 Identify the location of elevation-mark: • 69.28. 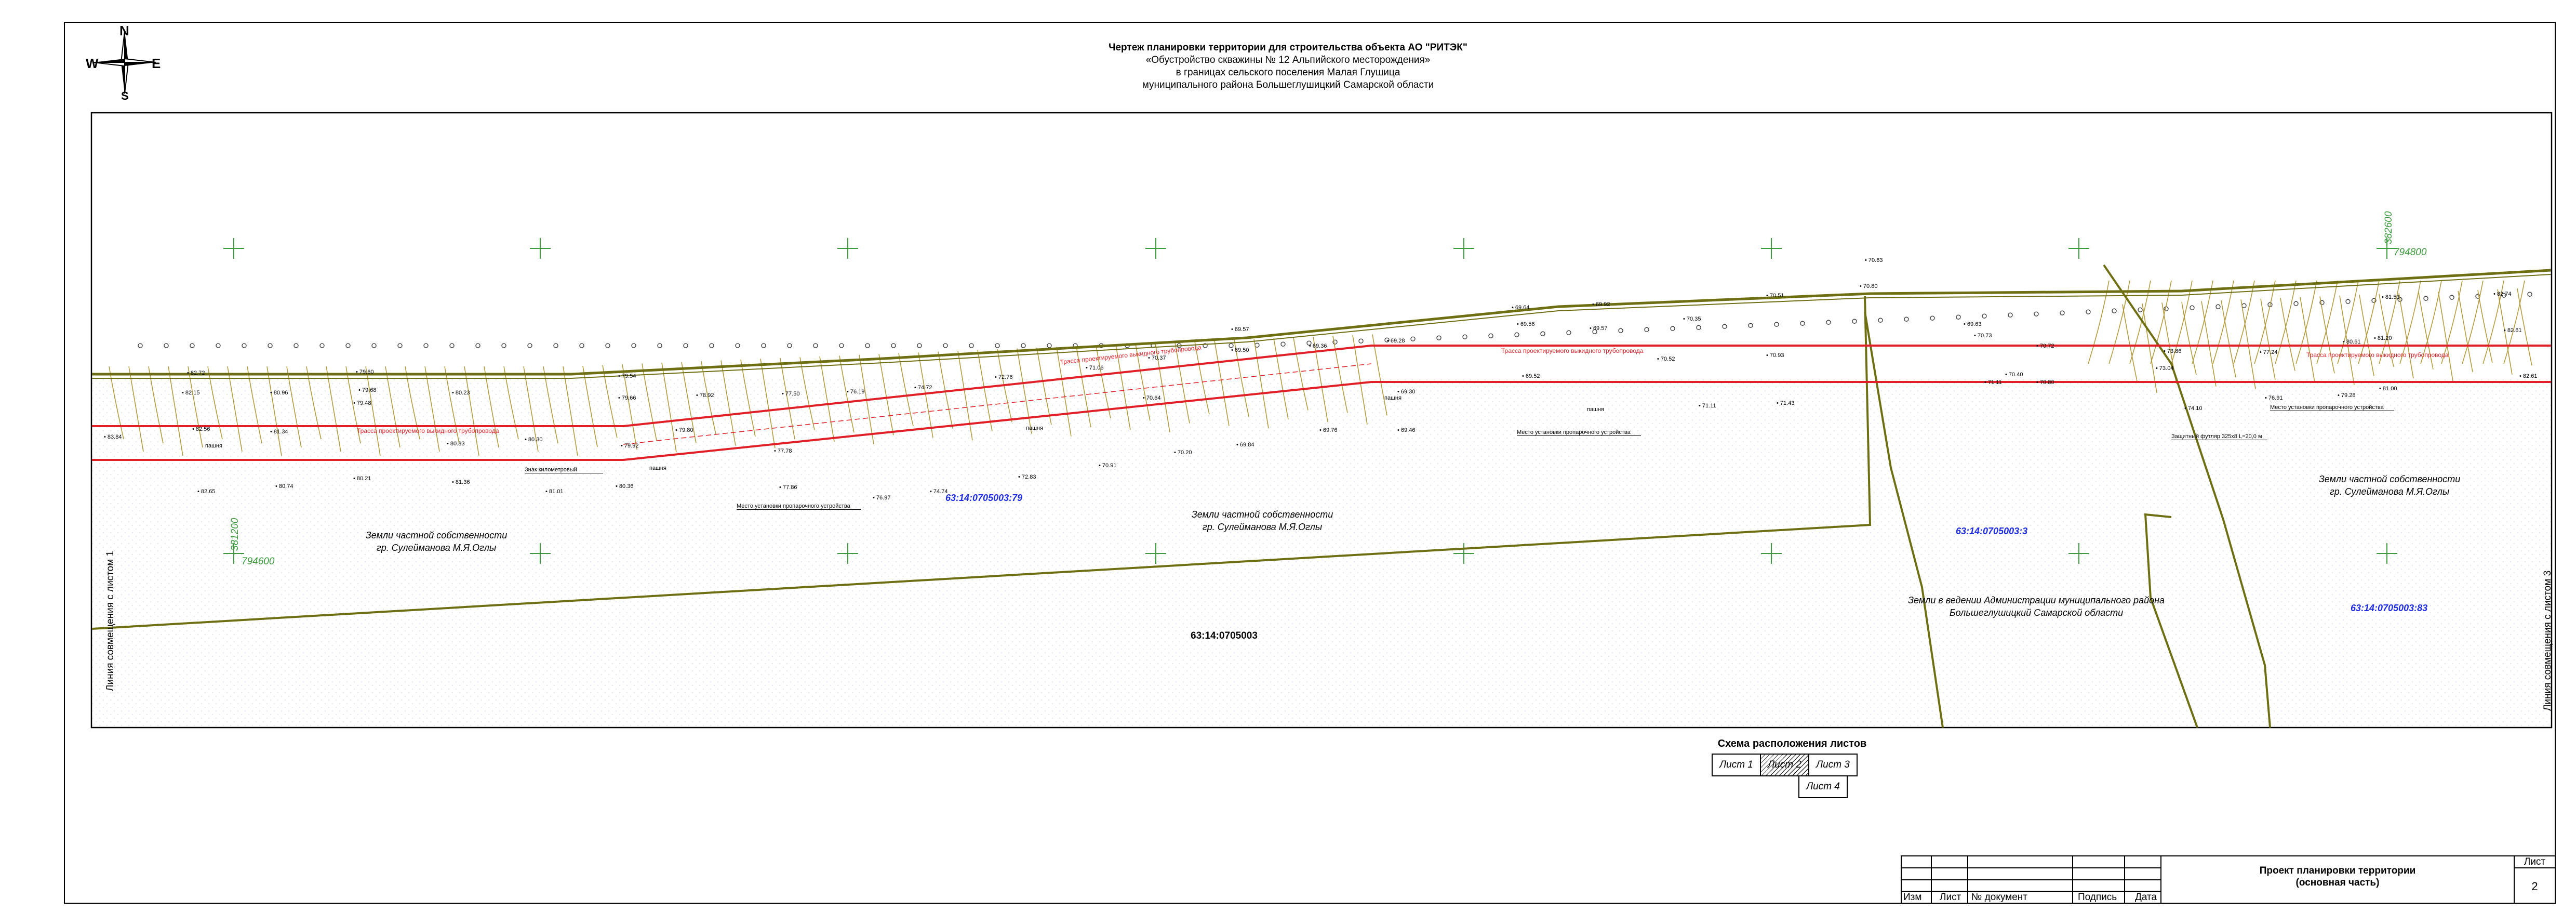
(1396, 341).